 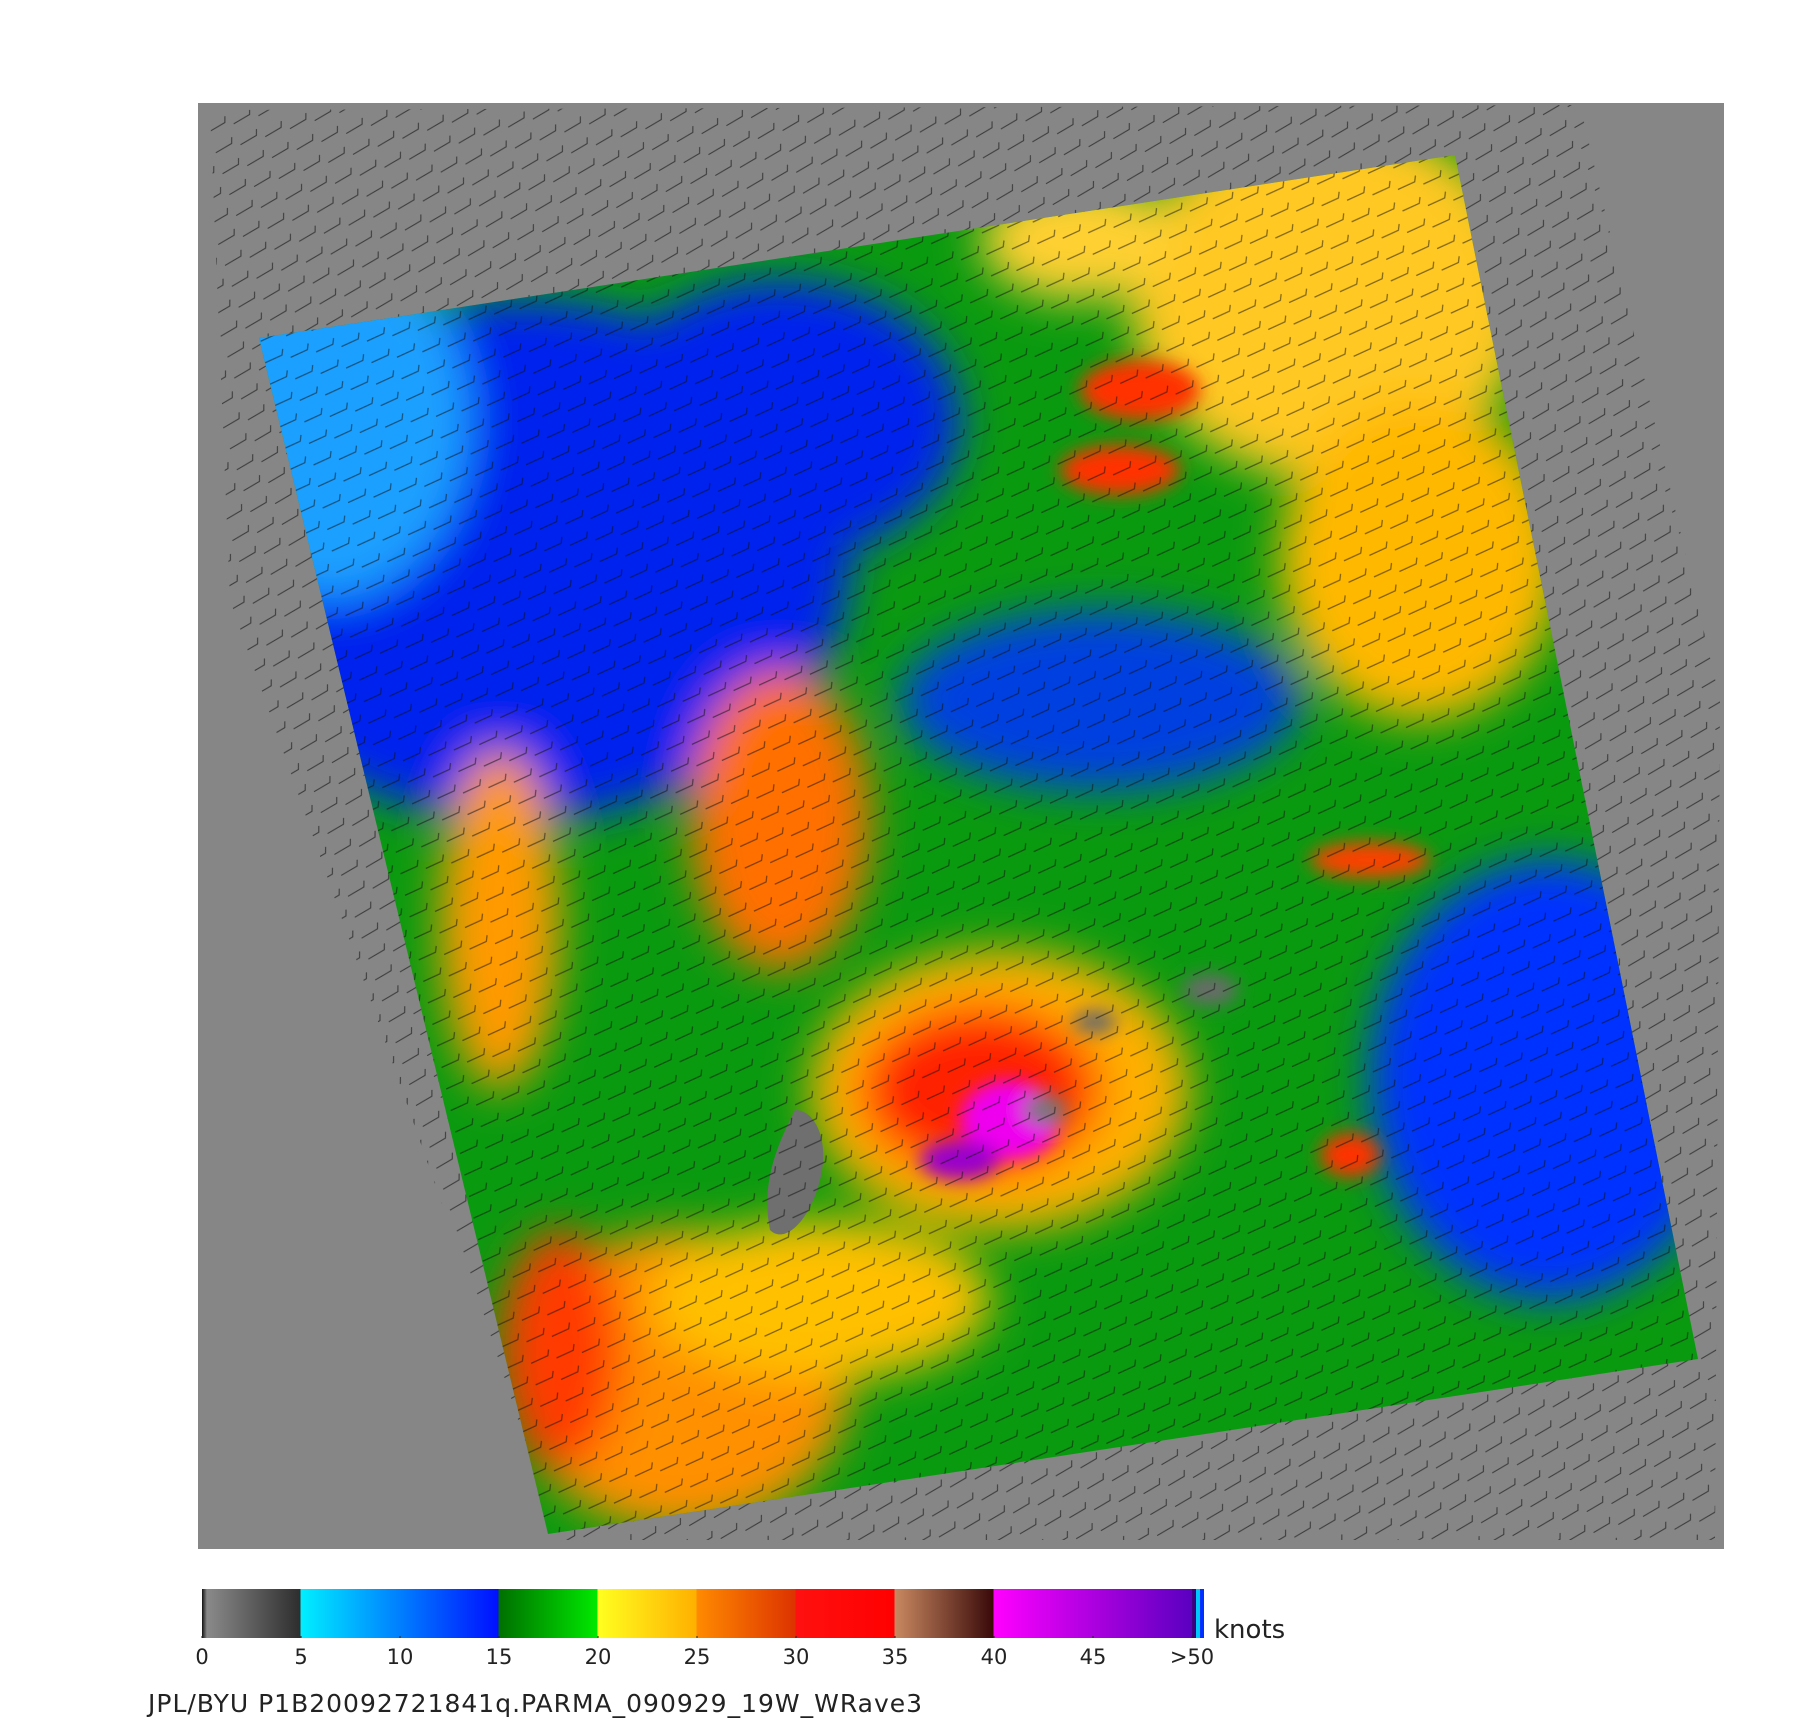 What do you see at coordinates (895, 1657) in the screenshot?
I see `colorbar-tick-label: 35` at bounding box center [895, 1657].